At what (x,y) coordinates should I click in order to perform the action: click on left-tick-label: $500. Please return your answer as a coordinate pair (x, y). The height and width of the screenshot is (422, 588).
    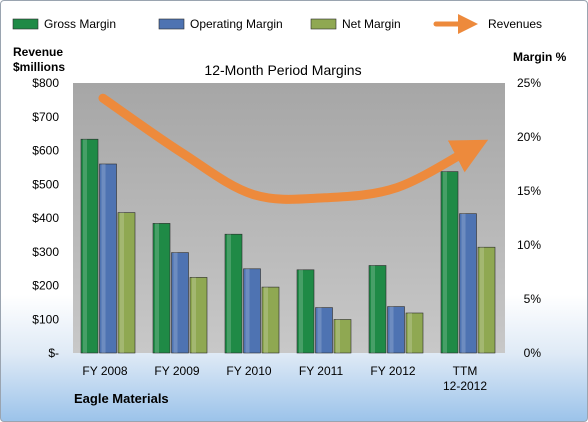
    Looking at the image, I should click on (45, 184).